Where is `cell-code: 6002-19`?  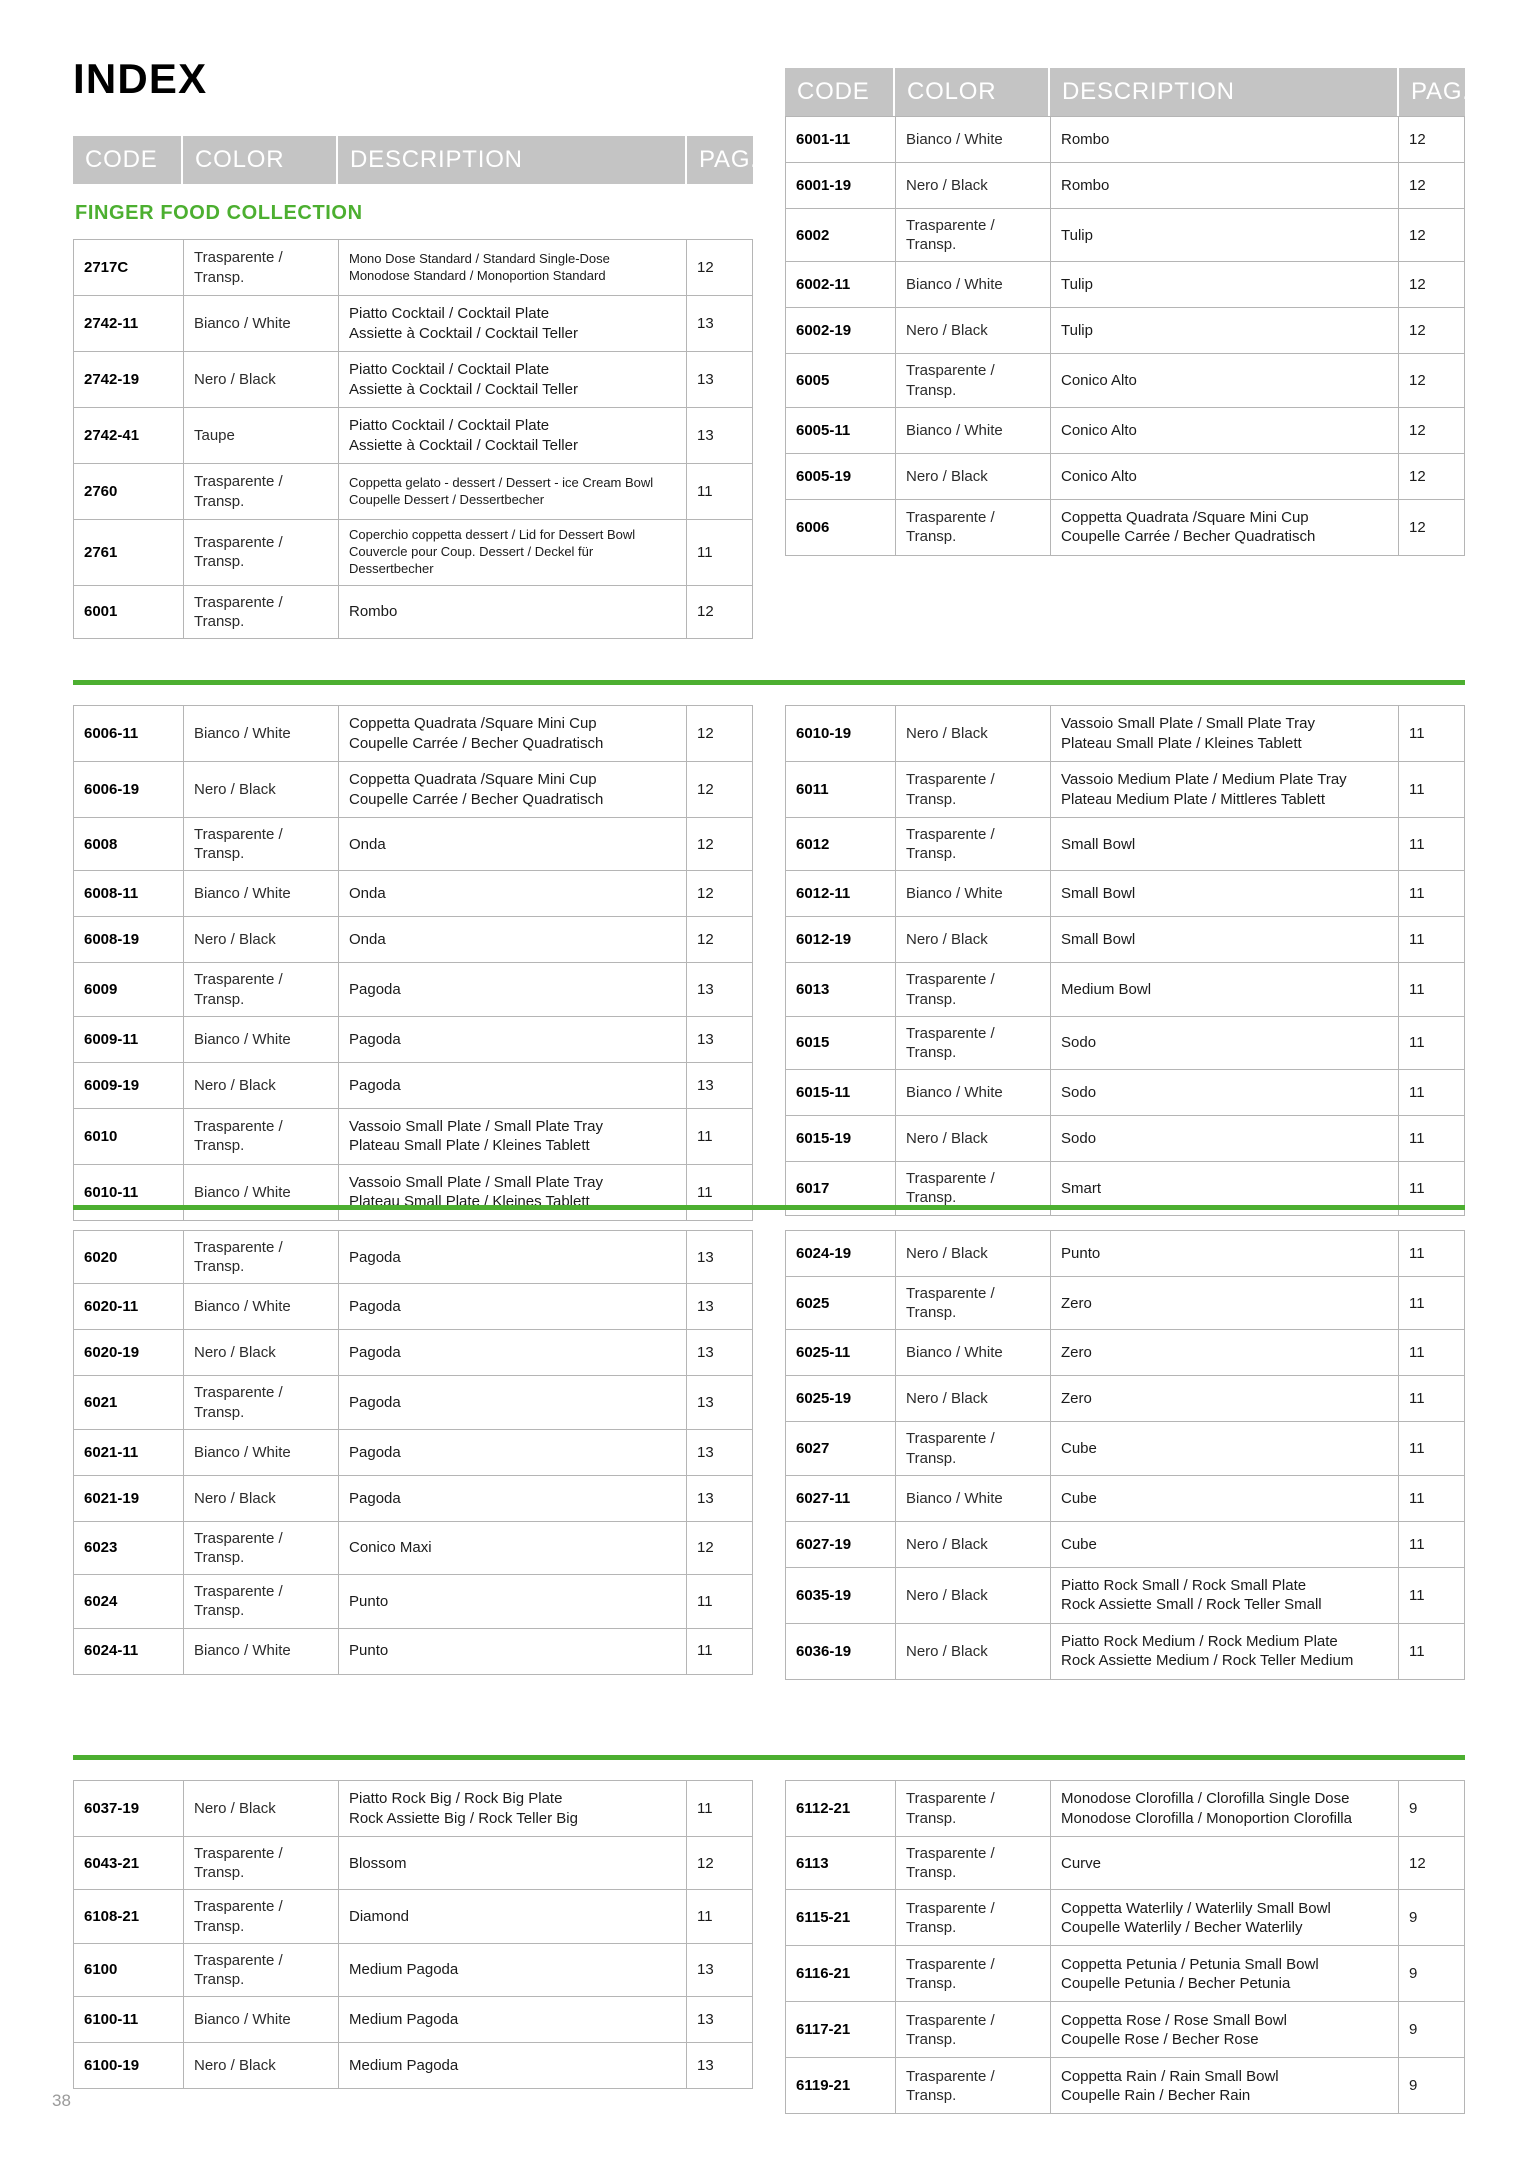
cell-code: 6002-19 is located at coordinates (840, 331).